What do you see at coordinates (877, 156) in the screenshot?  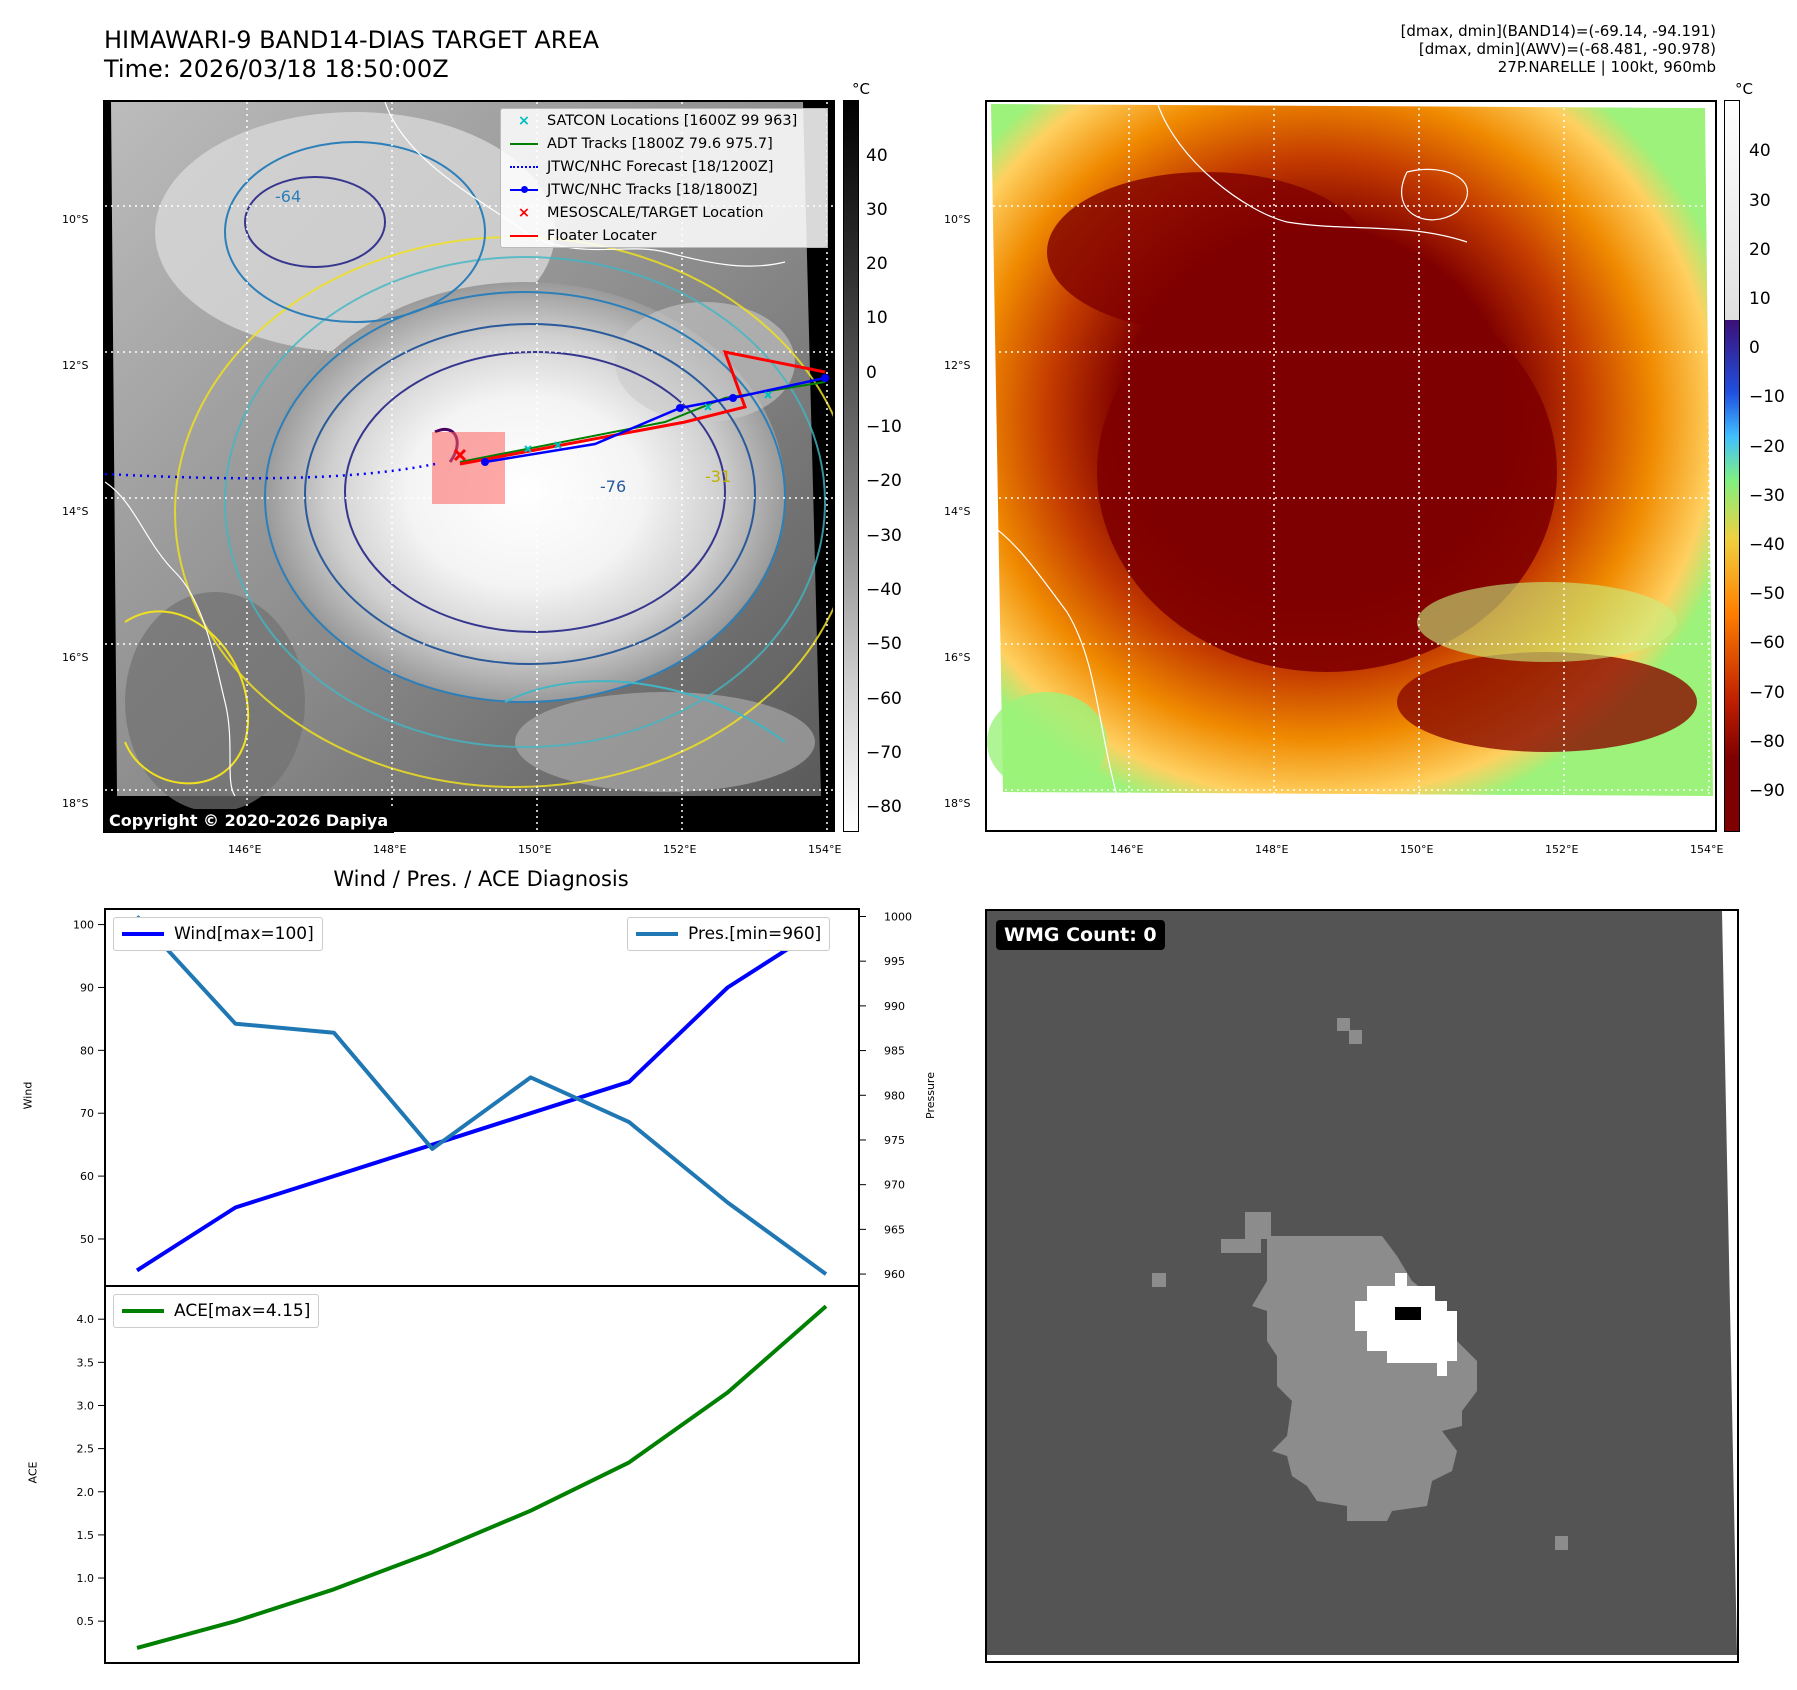 I see `colorbar-tick: 40` at bounding box center [877, 156].